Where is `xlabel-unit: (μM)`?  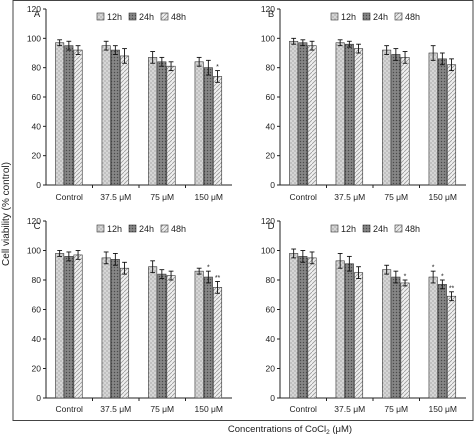 xlabel-unit: (μM) is located at coordinates (341, 429).